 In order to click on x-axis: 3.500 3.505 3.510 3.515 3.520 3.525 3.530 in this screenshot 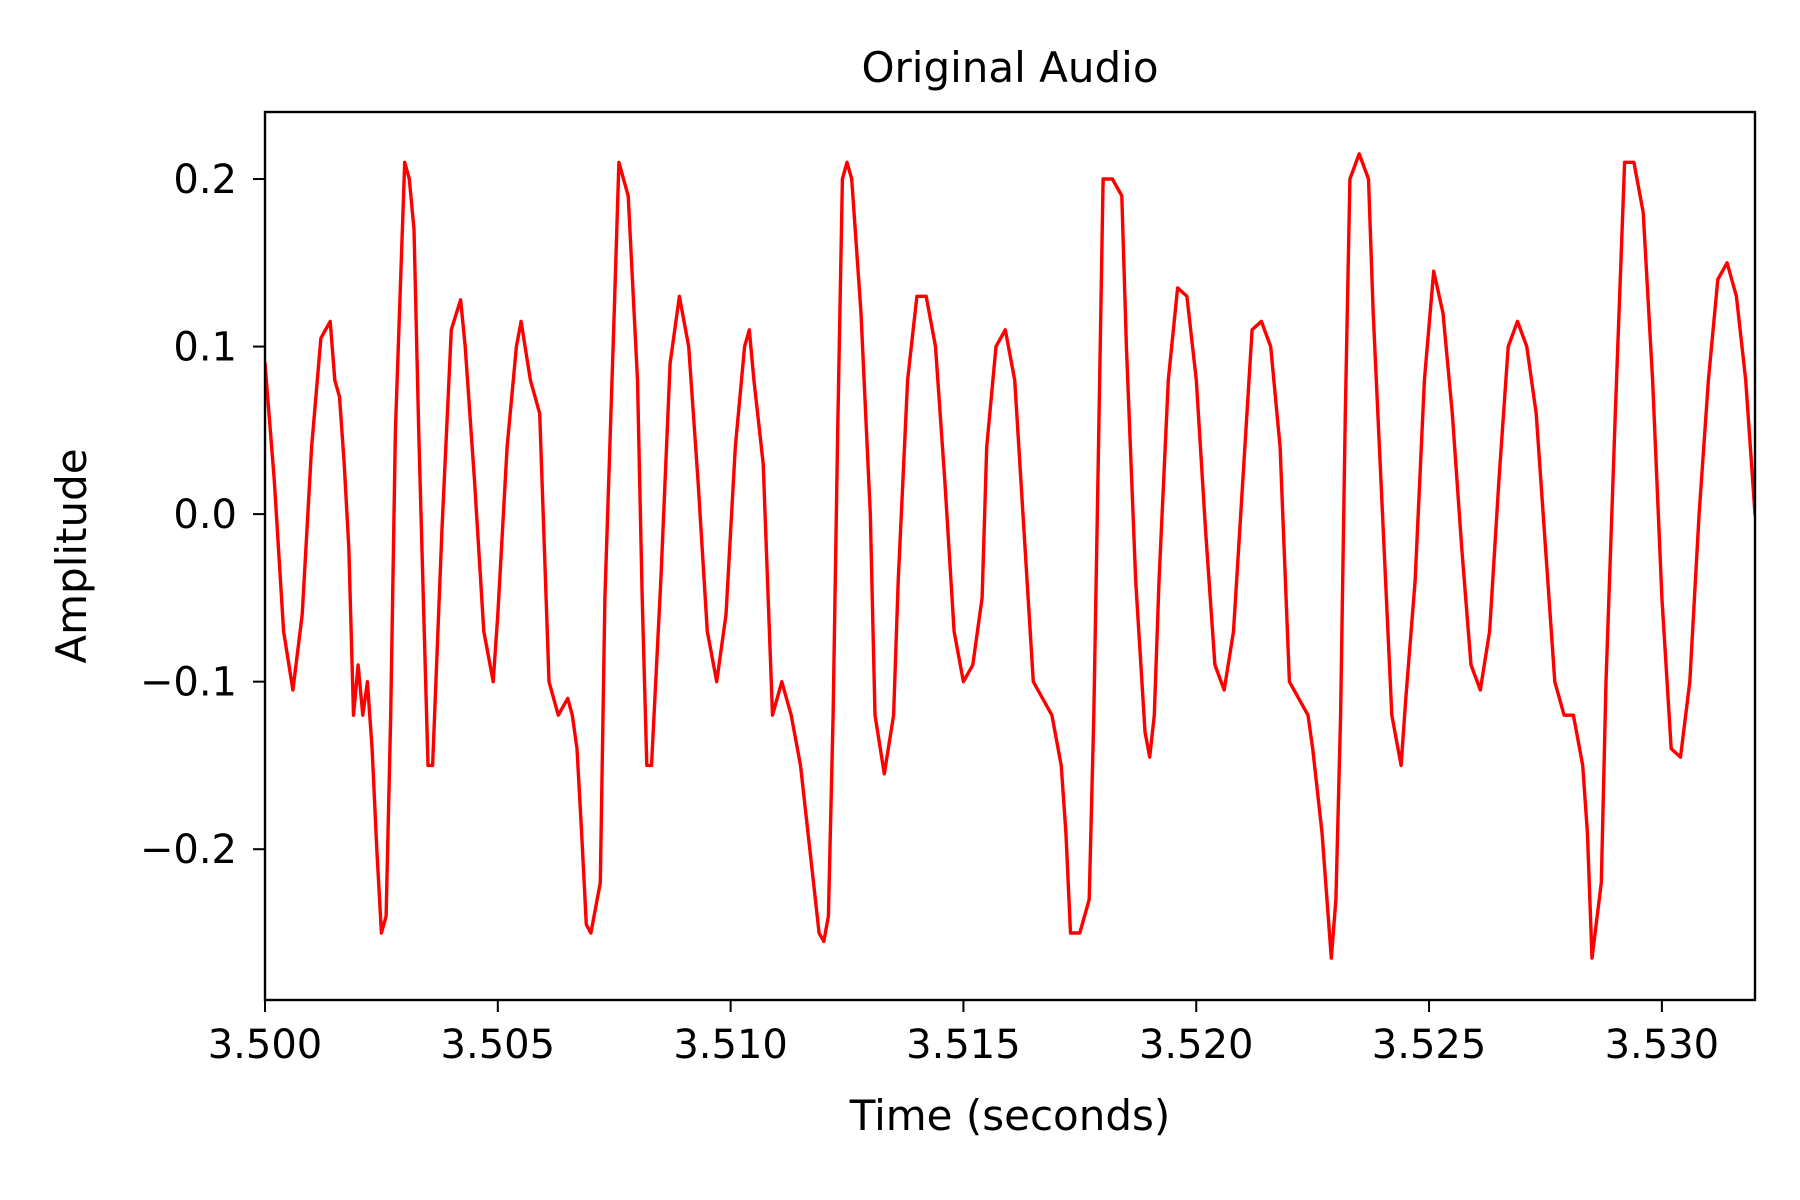, I will do `click(963, 1034)`.